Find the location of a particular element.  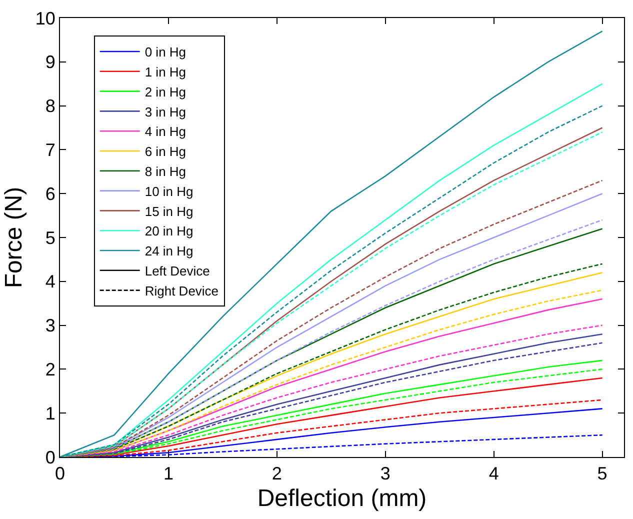

x-tick-label: 2 is located at coordinates (277, 474).